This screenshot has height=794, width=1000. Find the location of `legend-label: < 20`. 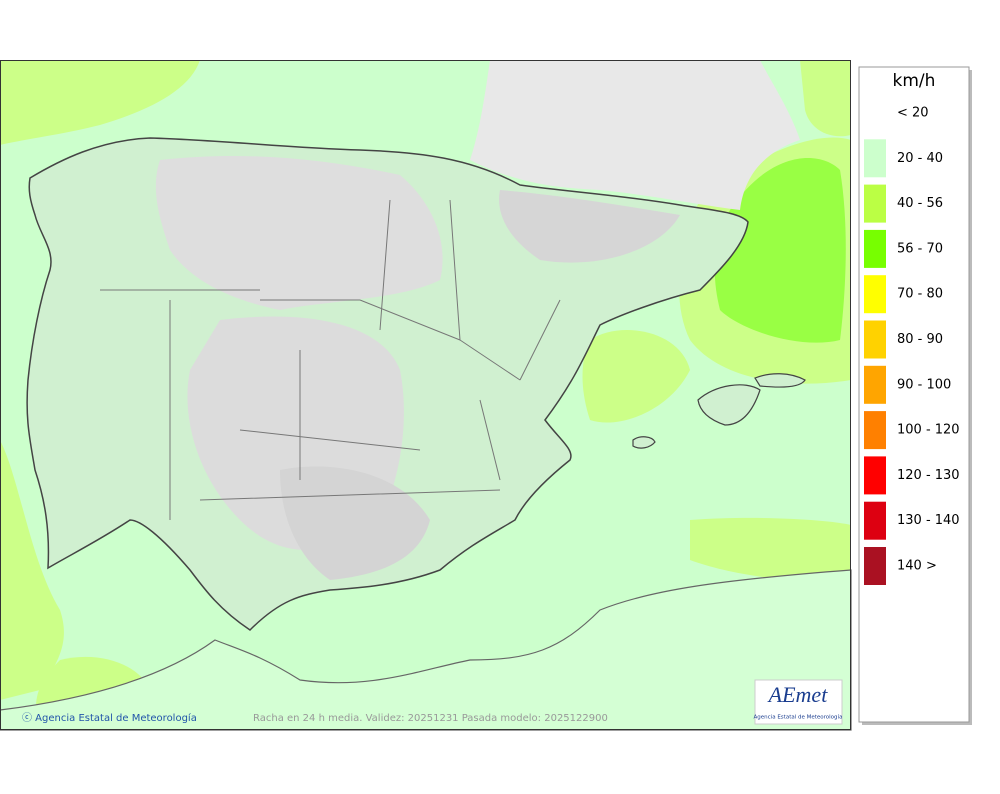

legend-label: < 20 is located at coordinates (913, 113).